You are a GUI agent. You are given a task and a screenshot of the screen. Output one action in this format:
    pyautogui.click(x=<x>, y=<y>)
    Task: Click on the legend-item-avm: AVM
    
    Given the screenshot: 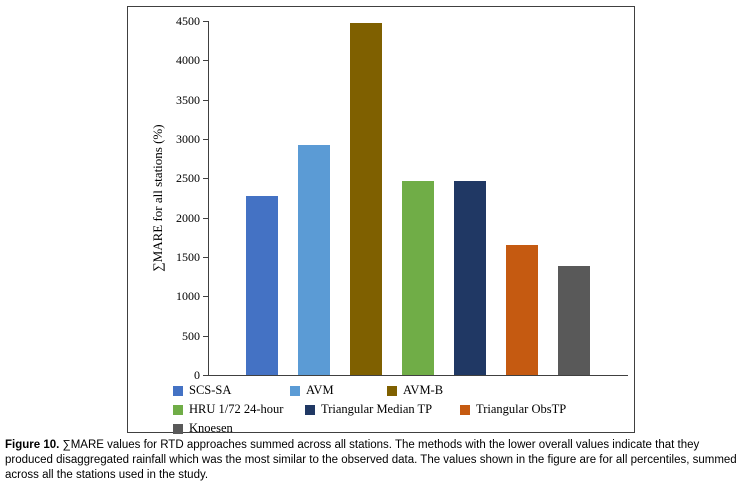 What is the action you would take?
    pyautogui.click(x=338, y=390)
    